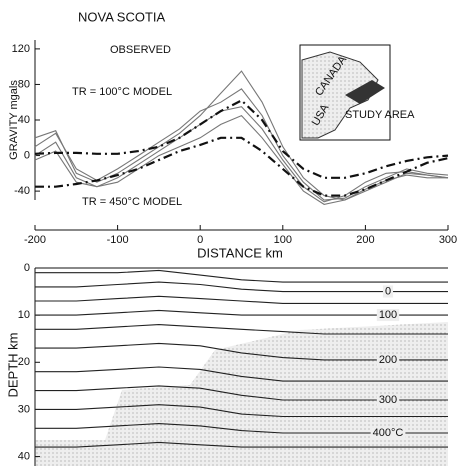  I want to click on y-tick-label: 10, so click(24, 315).